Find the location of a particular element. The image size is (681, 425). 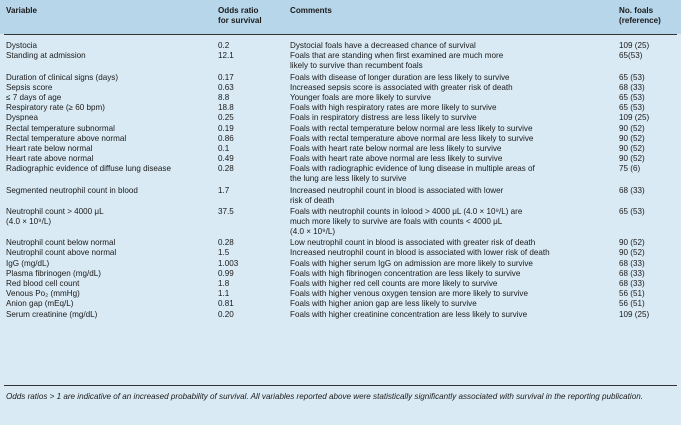

cell-variable: Dystocia is located at coordinates (108, 46).